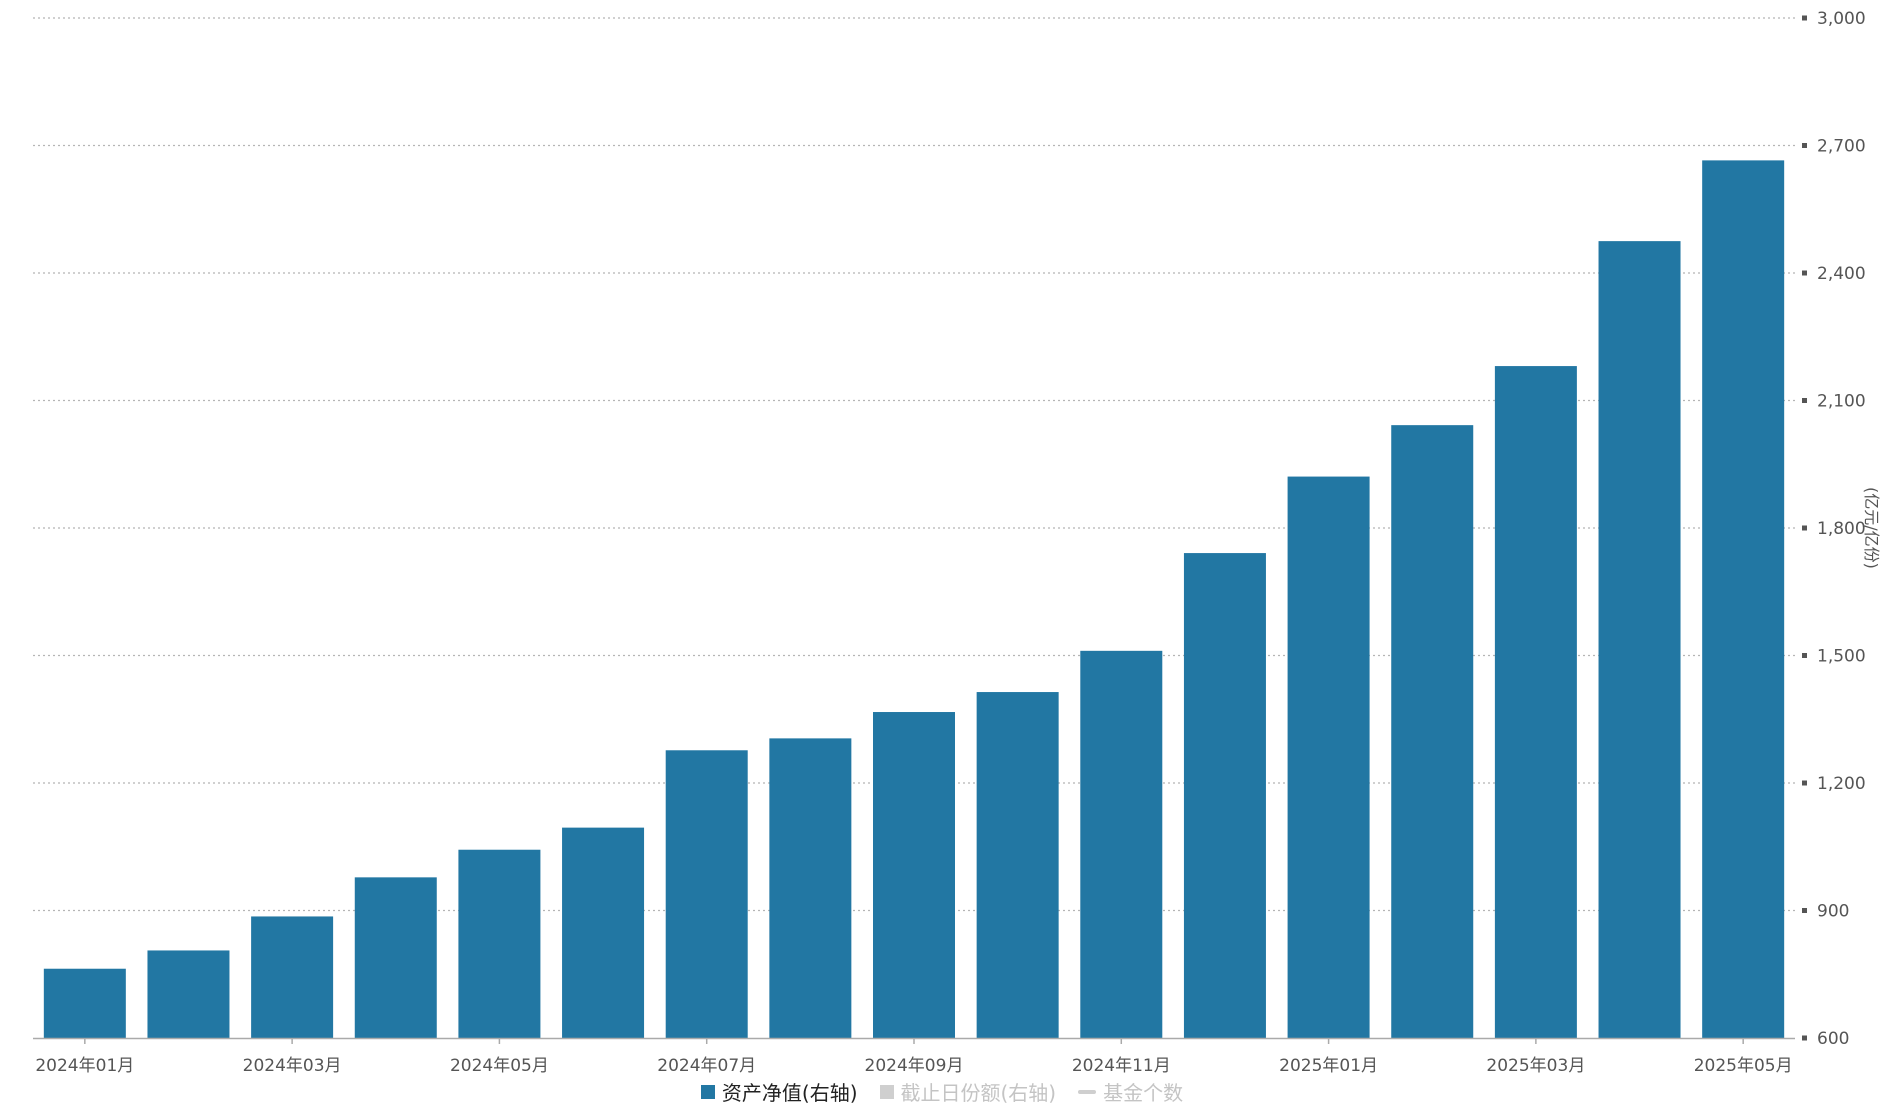 The height and width of the screenshot is (1116, 1884). Describe the element at coordinates (1841, 657) in the screenshot. I see `y-tick-label: 1,500` at that location.